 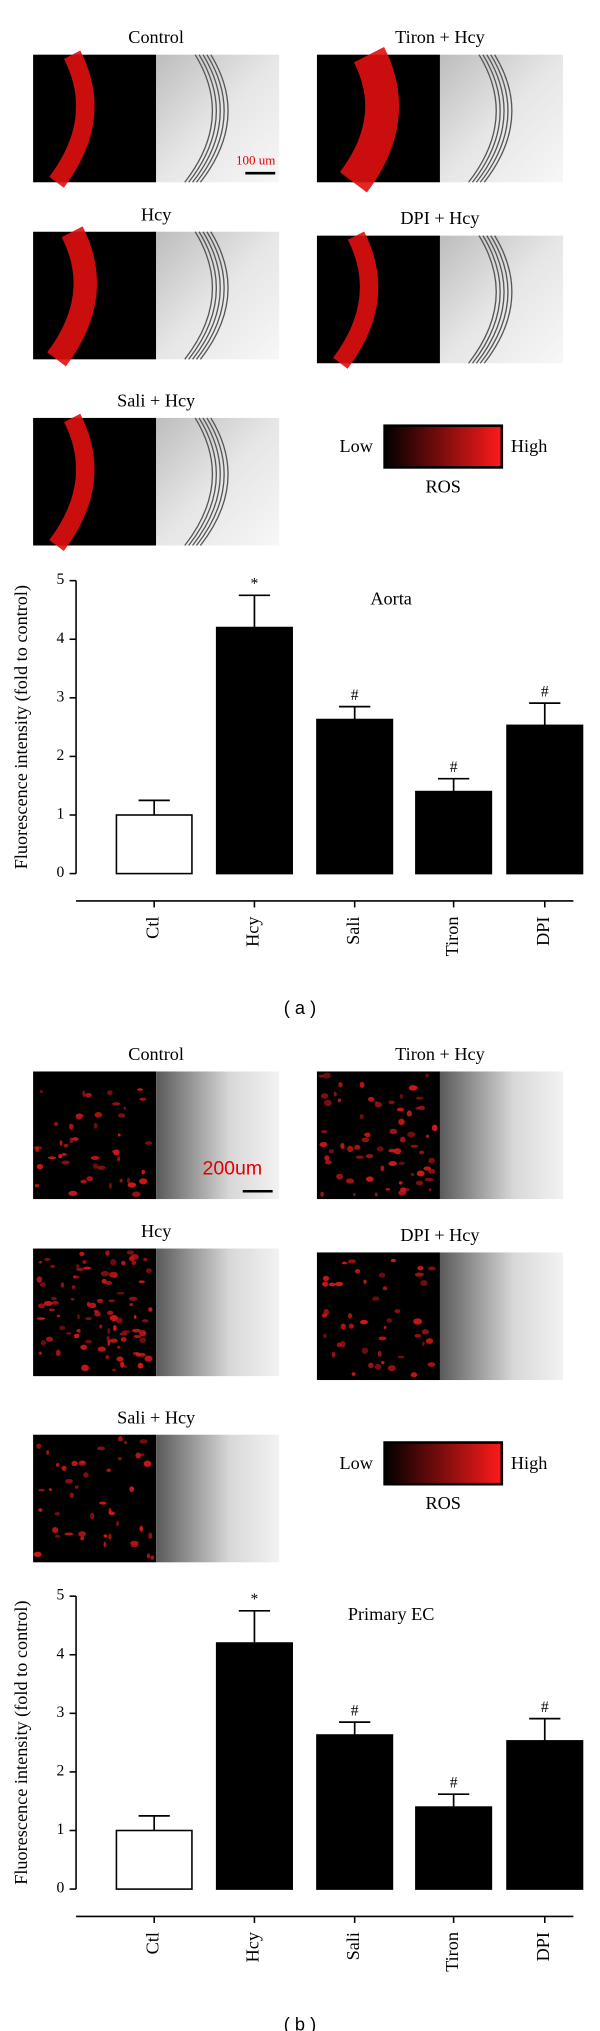 I want to click on vessel-wall, so click(x=355, y=300).